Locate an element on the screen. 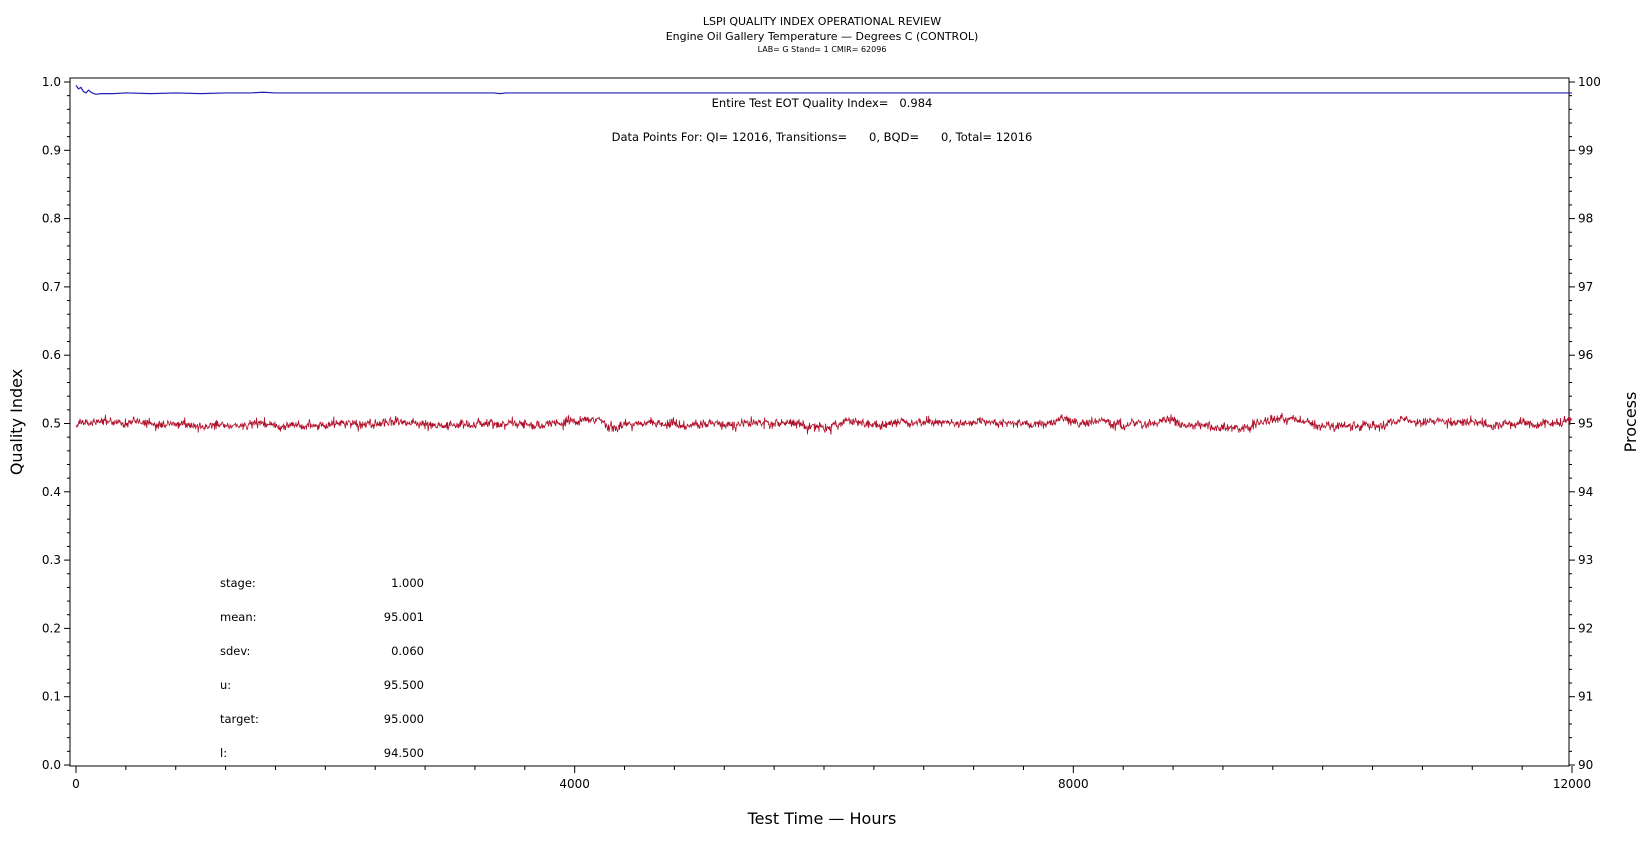 The width and height of the screenshot is (1648, 845). quality-index-annotation: Entire Test EOT Quality Index= 0.984 is located at coordinates (822, 103).